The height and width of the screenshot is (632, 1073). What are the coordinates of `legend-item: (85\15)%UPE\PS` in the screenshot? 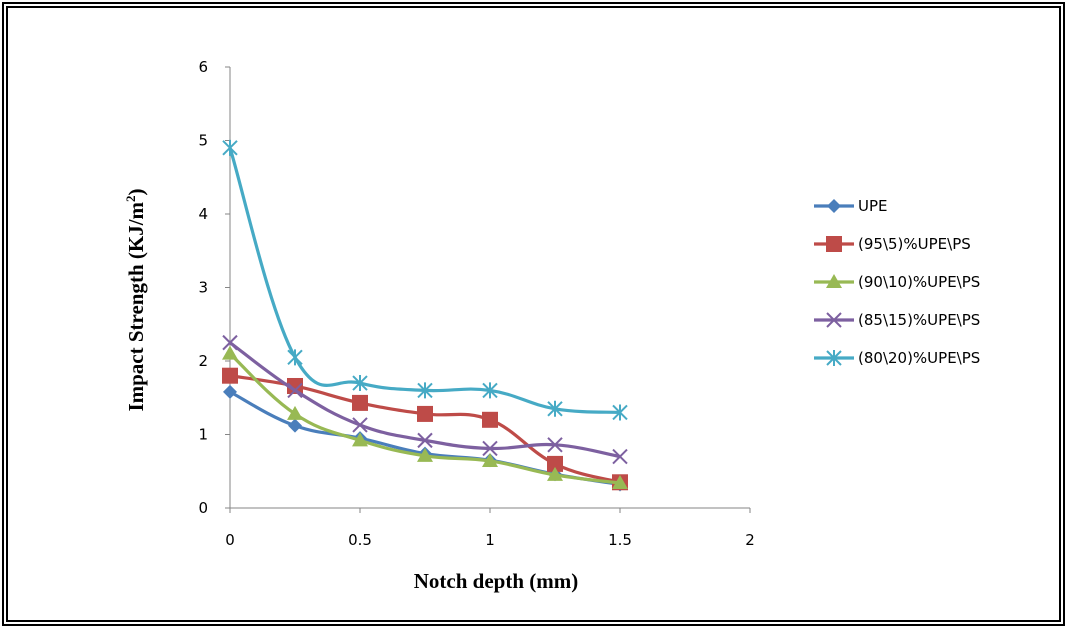 It's located at (897, 320).